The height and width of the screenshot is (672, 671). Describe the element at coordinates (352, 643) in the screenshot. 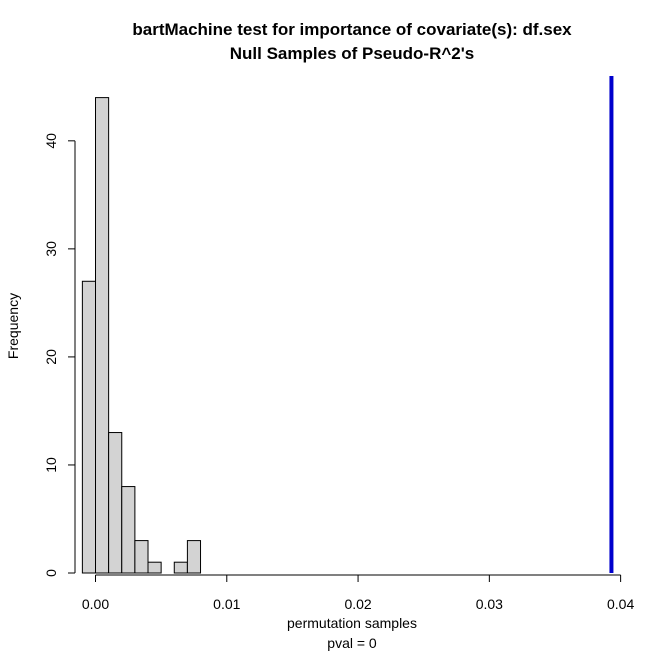

I see `pval-label: pval = 0` at that location.